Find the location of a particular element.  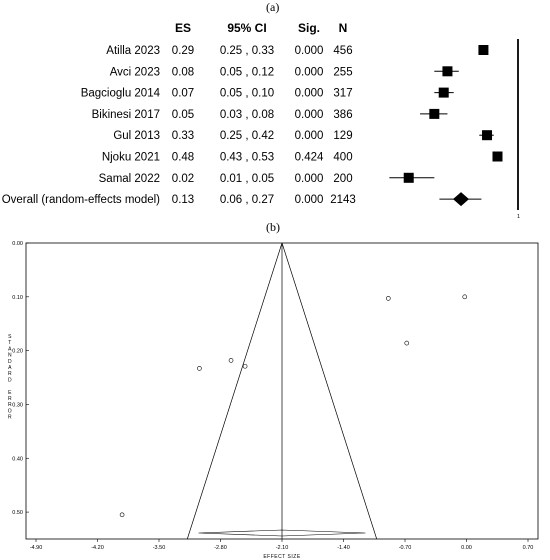

effect-size: 0.33 is located at coordinates (183, 136).